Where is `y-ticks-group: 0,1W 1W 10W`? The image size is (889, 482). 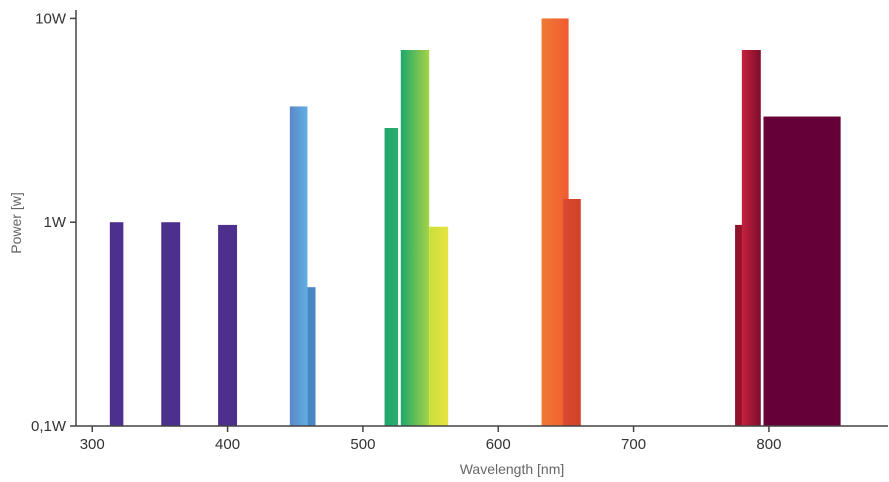
y-ticks-group: 0,1W 1W 10W is located at coordinates (53, 222).